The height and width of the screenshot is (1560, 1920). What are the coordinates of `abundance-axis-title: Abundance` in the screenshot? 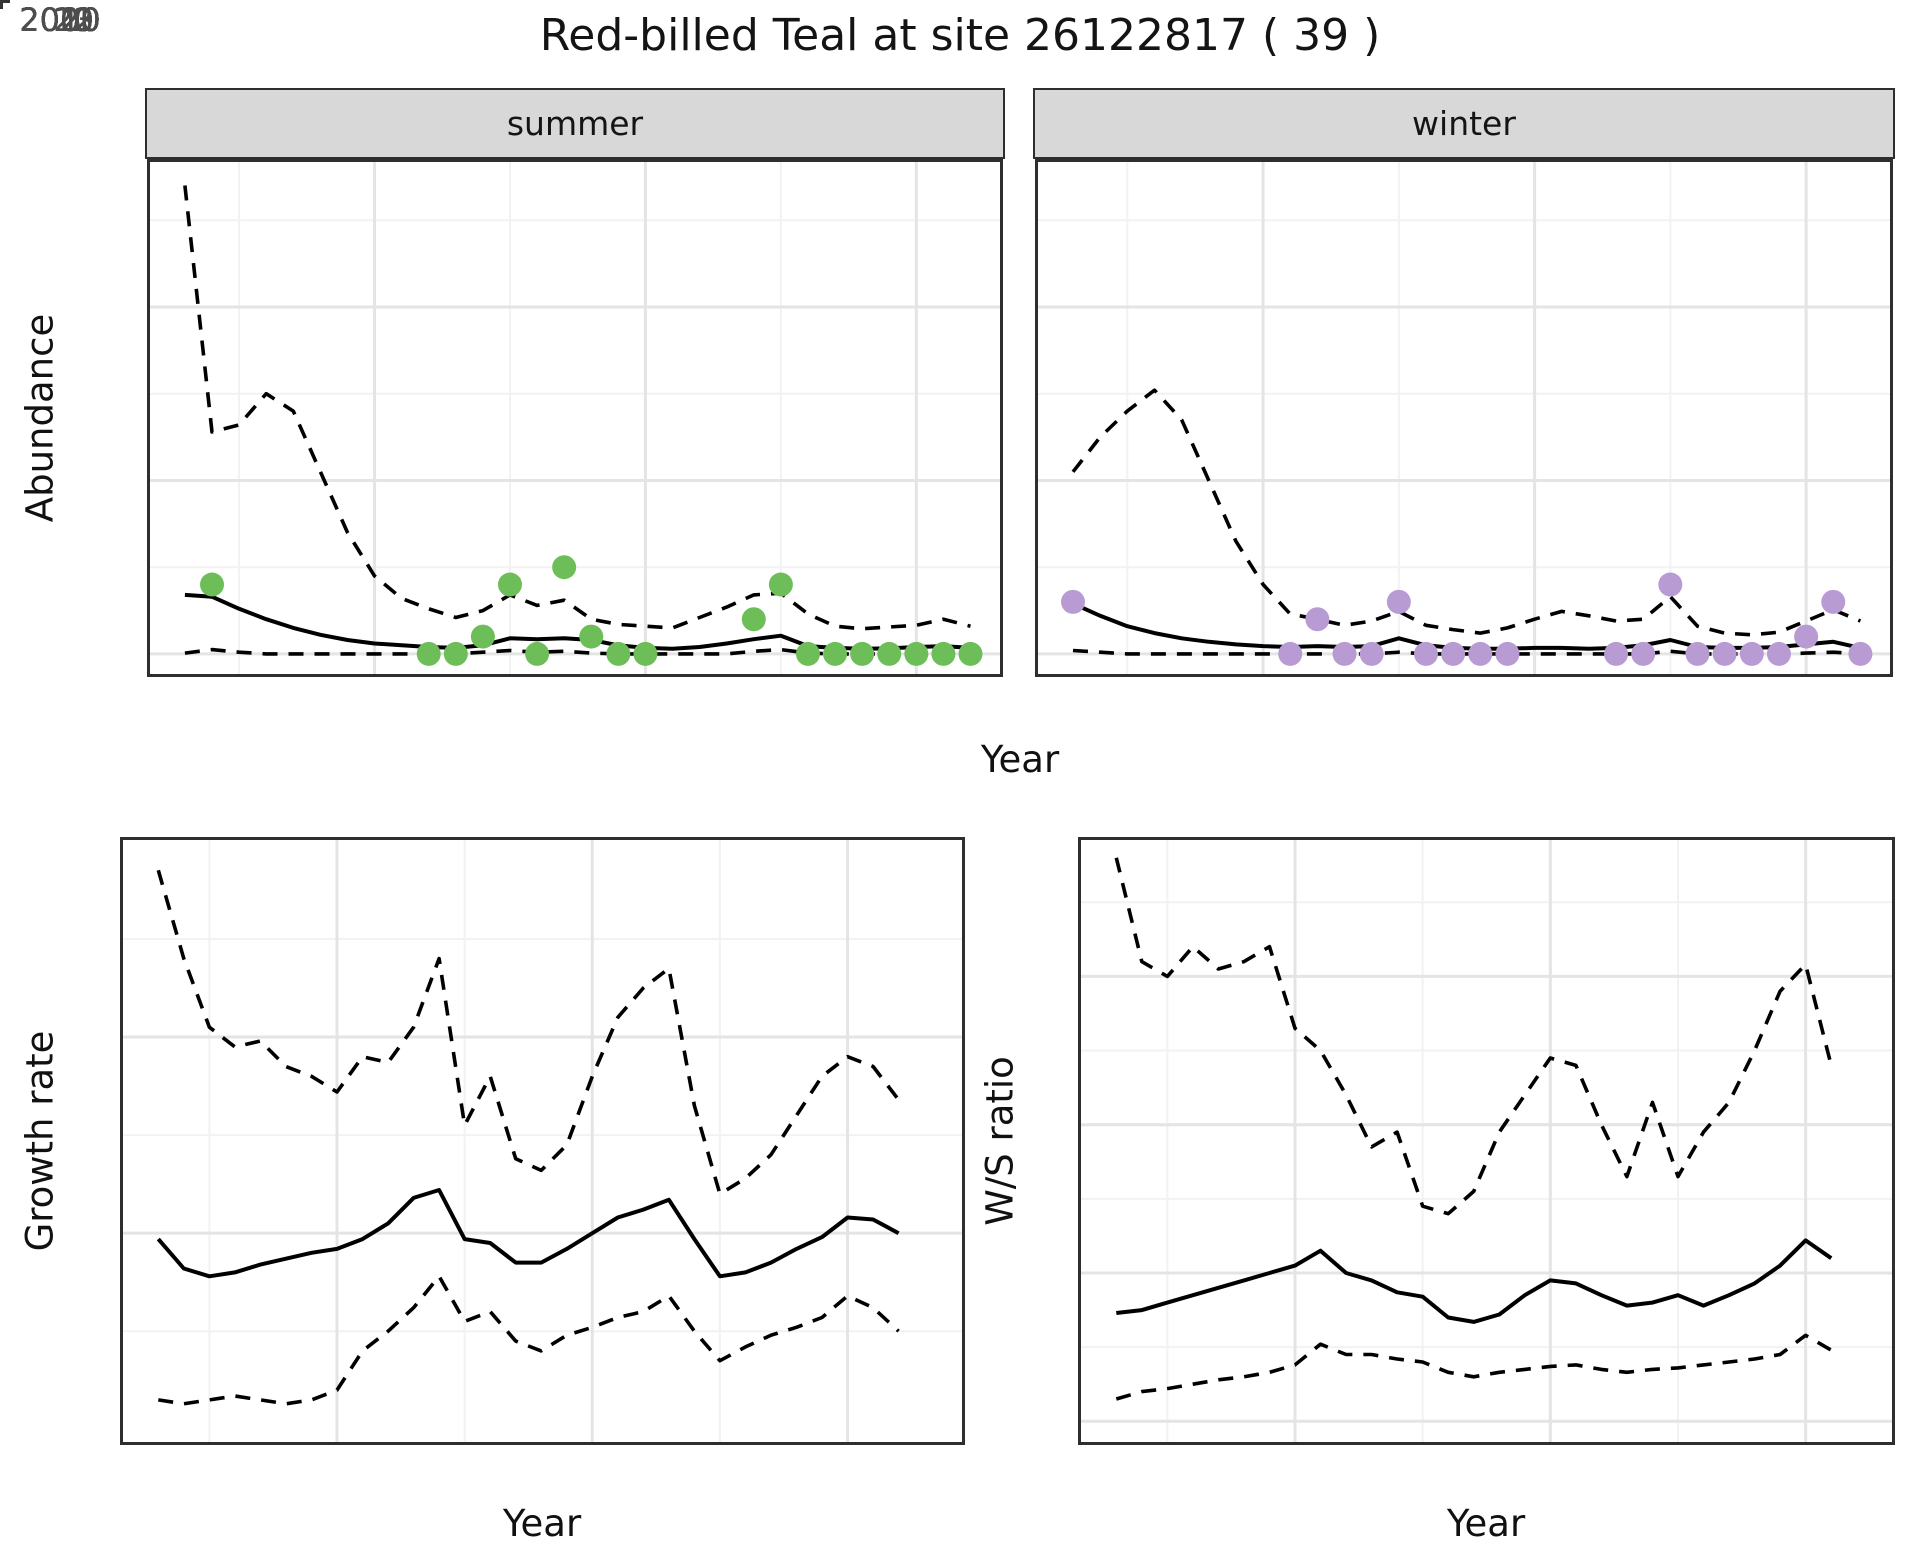 It's located at (40, 418).